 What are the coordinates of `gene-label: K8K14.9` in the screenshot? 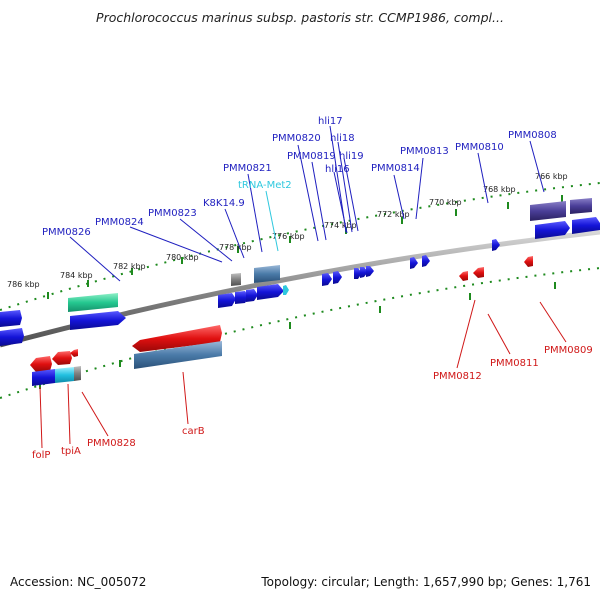 It's located at (224, 203).